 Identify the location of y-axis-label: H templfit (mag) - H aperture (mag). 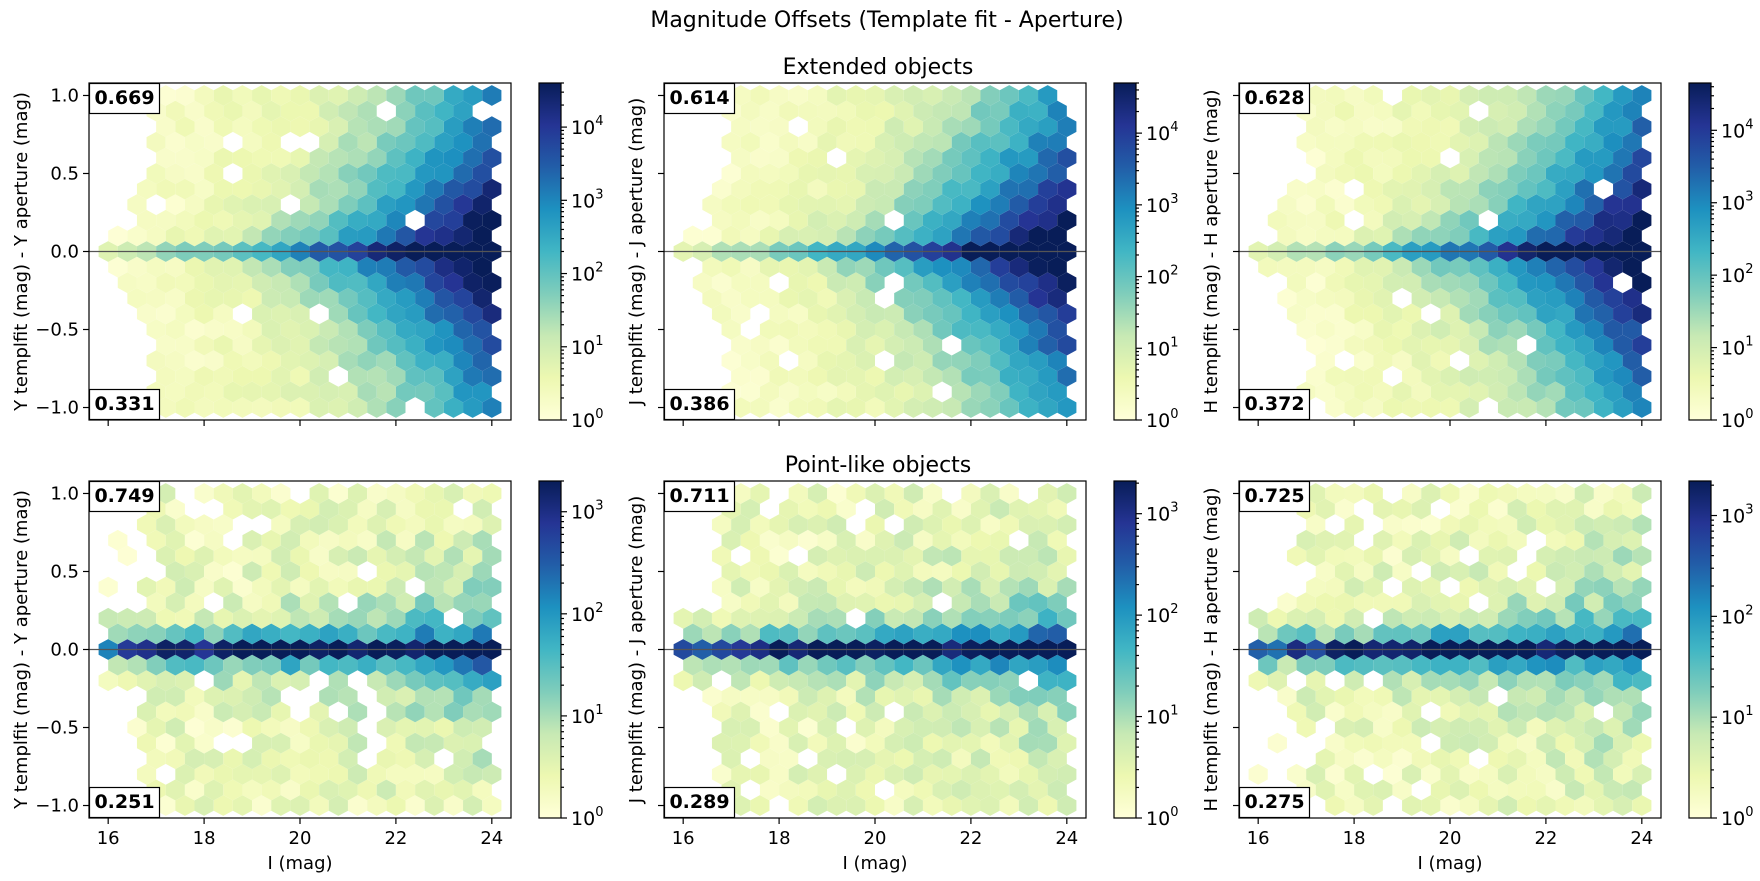
(1211, 650).